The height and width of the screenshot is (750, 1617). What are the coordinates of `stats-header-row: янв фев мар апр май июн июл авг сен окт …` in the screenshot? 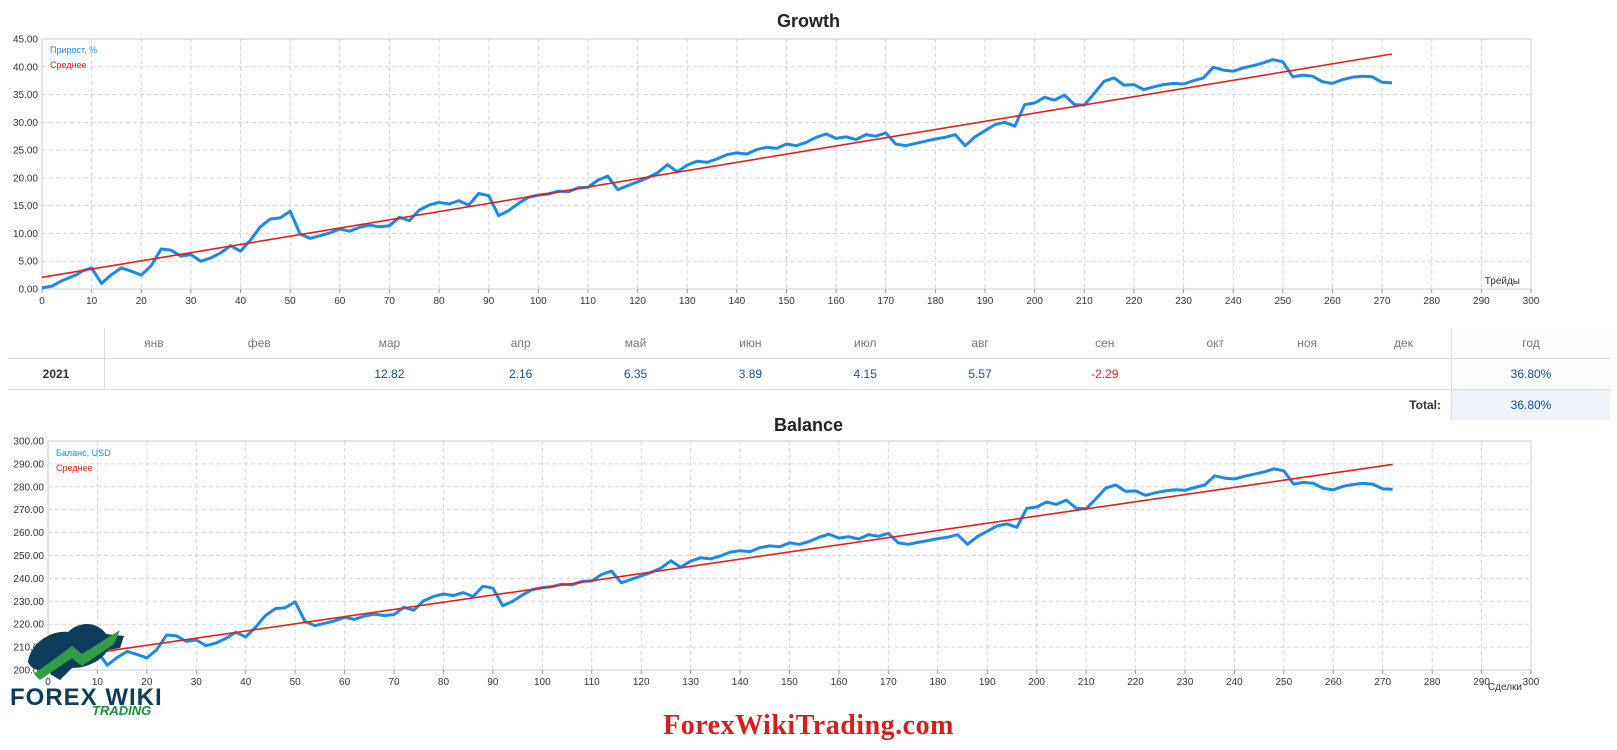 It's located at (809, 343).